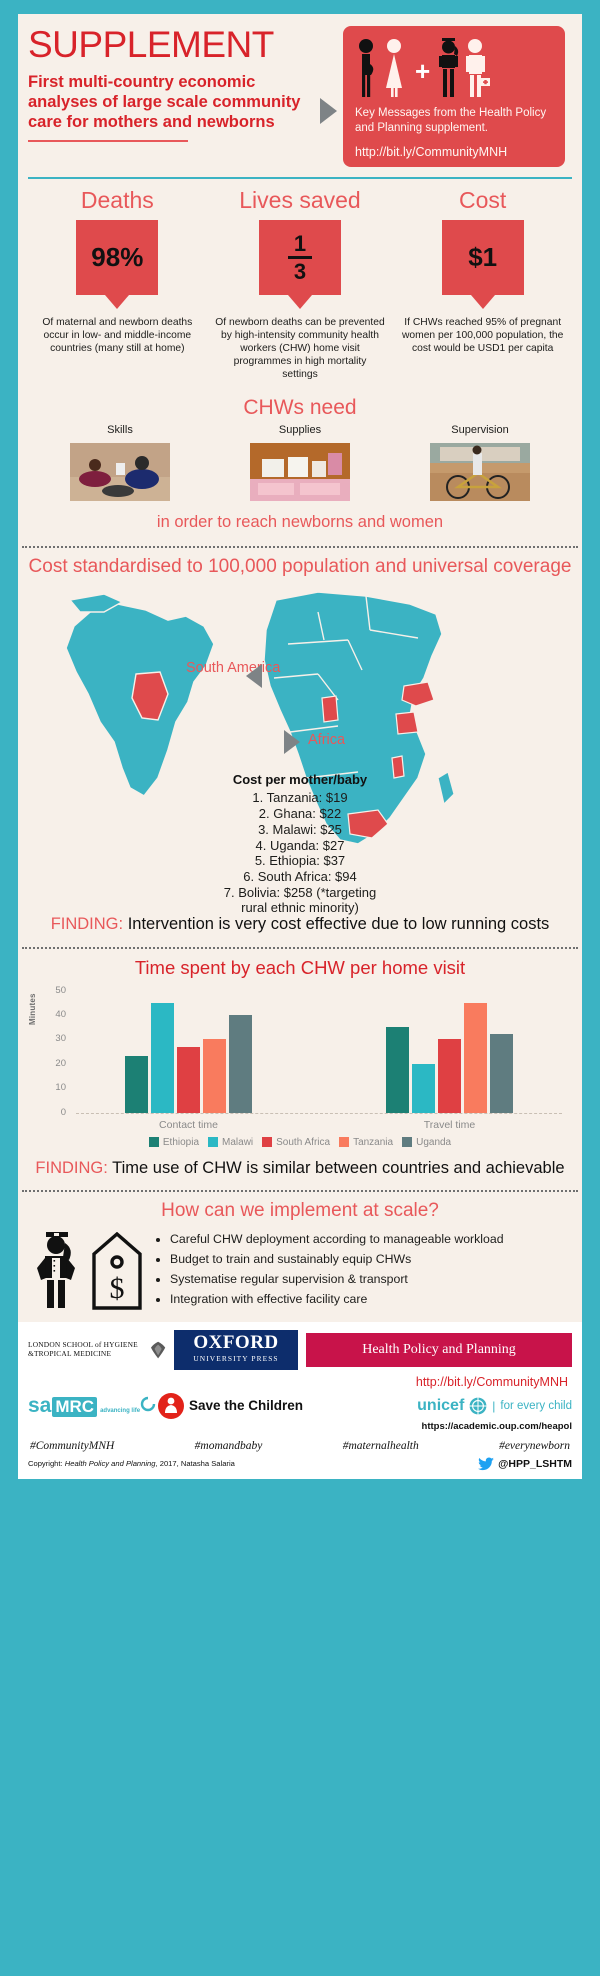 This screenshot has width=600, height=1976. Describe the element at coordinates (407, 723) in the screenshot. I see `tanzania-highlight` at that location.